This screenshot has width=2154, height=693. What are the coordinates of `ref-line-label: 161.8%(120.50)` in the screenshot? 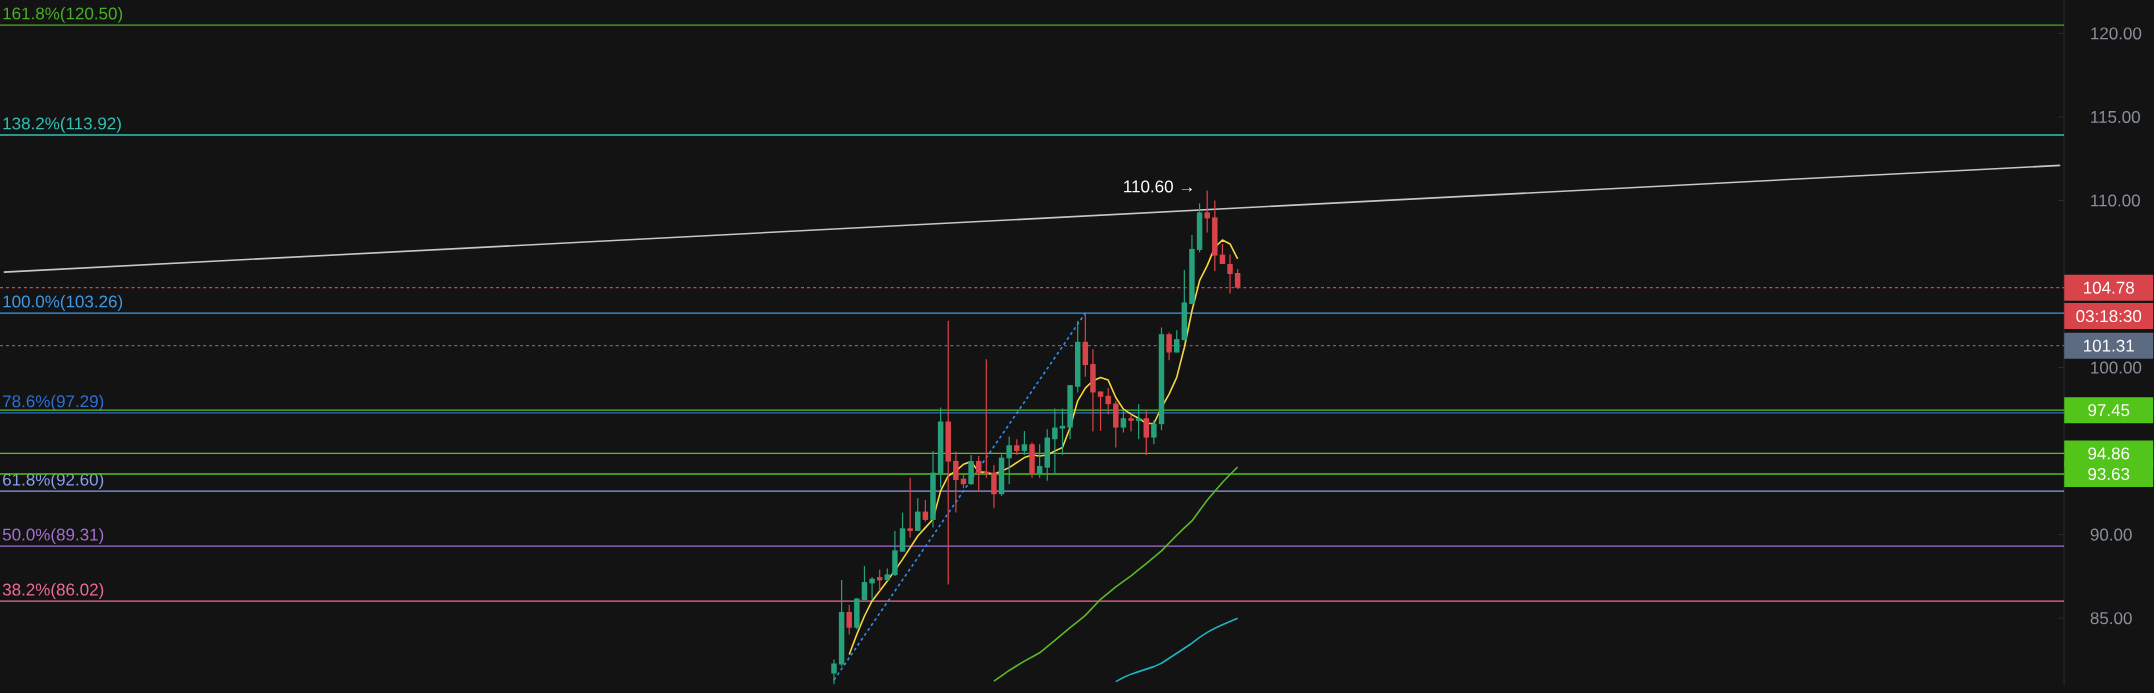 It's located at (63, 15).